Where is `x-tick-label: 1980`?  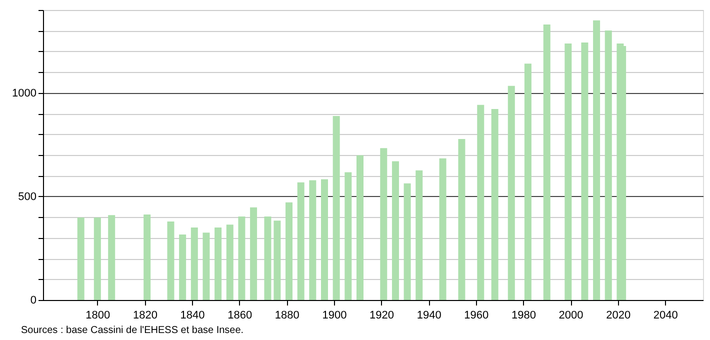
x-tick-label: 1980 is located at coordinates (523, 316).